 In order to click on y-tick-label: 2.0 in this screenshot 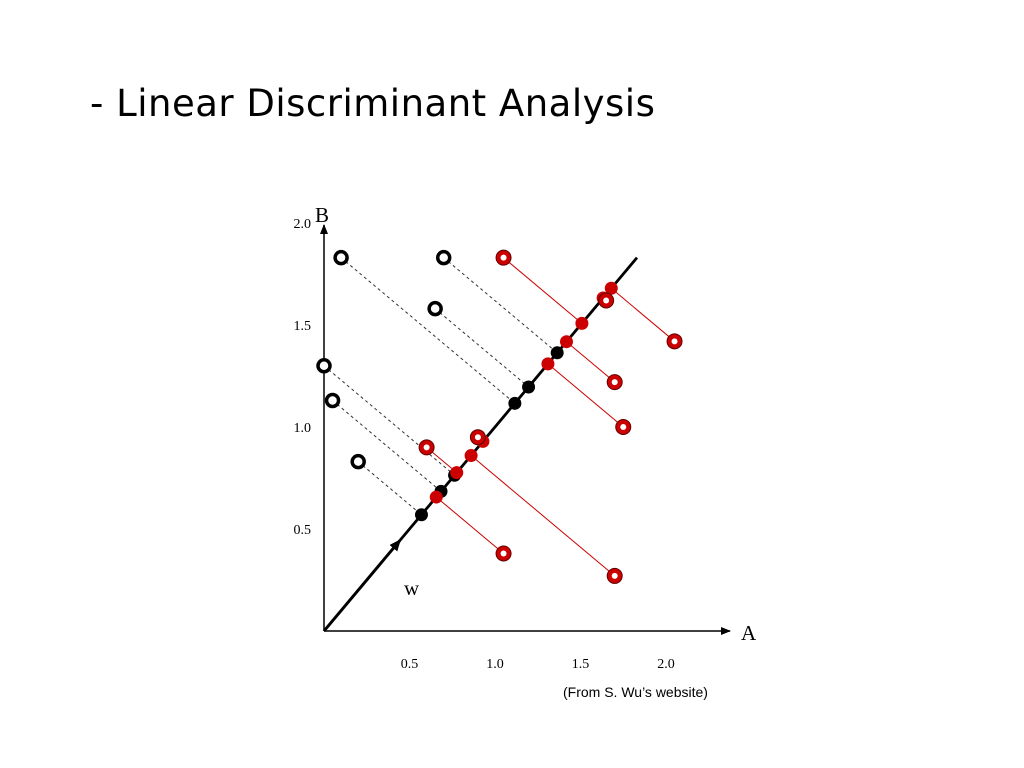, I will do `click(303, 224)`.